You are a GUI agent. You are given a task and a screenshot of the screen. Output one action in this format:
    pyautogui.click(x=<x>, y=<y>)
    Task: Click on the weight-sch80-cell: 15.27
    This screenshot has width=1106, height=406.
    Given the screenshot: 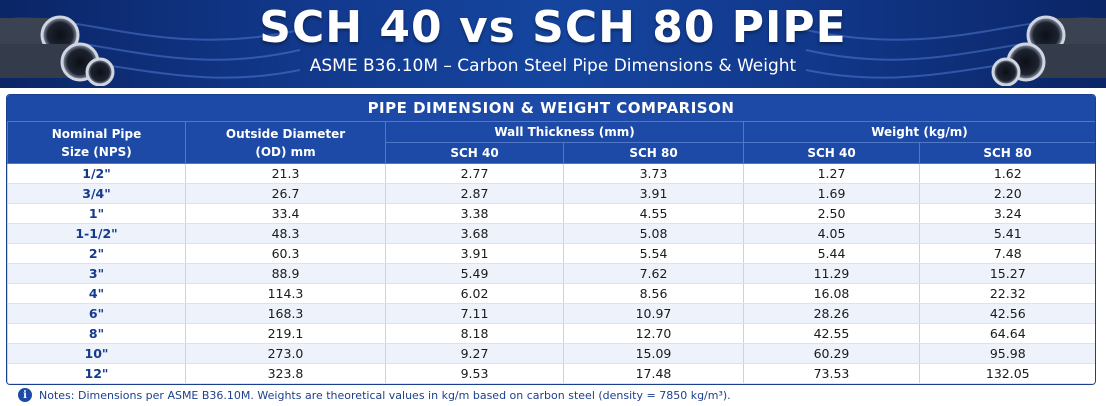 What is the action you would take?
    pyautogui.click(x=1006, y=273)
    